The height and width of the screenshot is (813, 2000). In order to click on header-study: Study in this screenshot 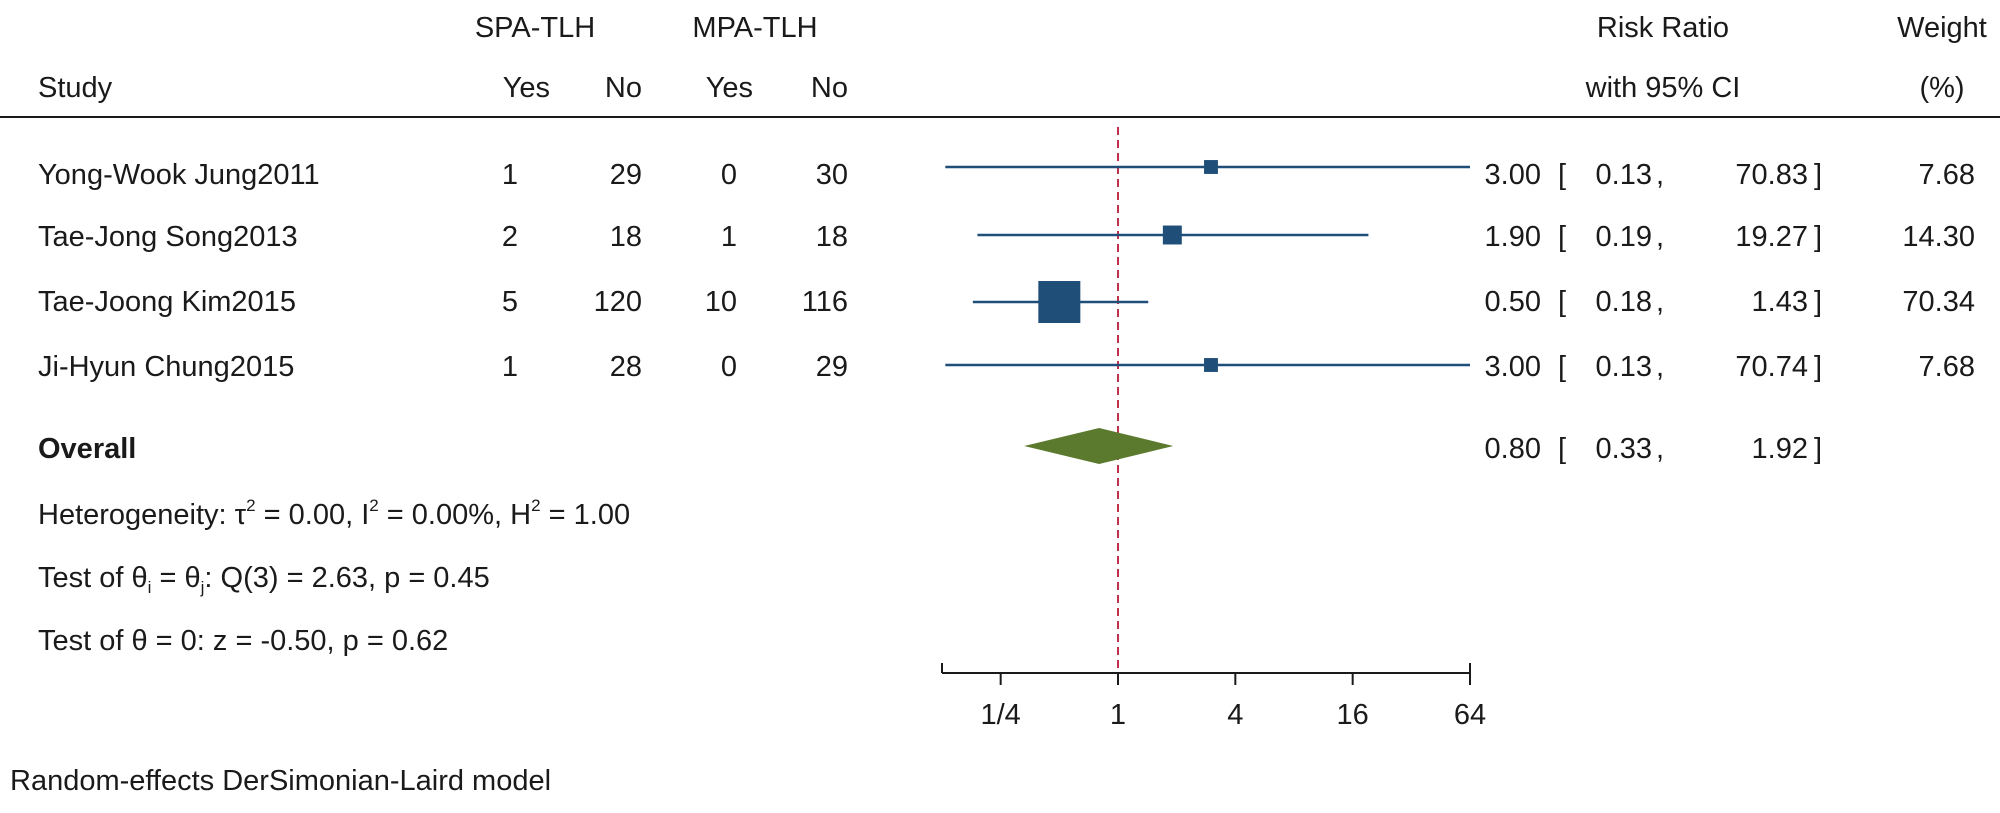, I will do `click(75, 88)`.